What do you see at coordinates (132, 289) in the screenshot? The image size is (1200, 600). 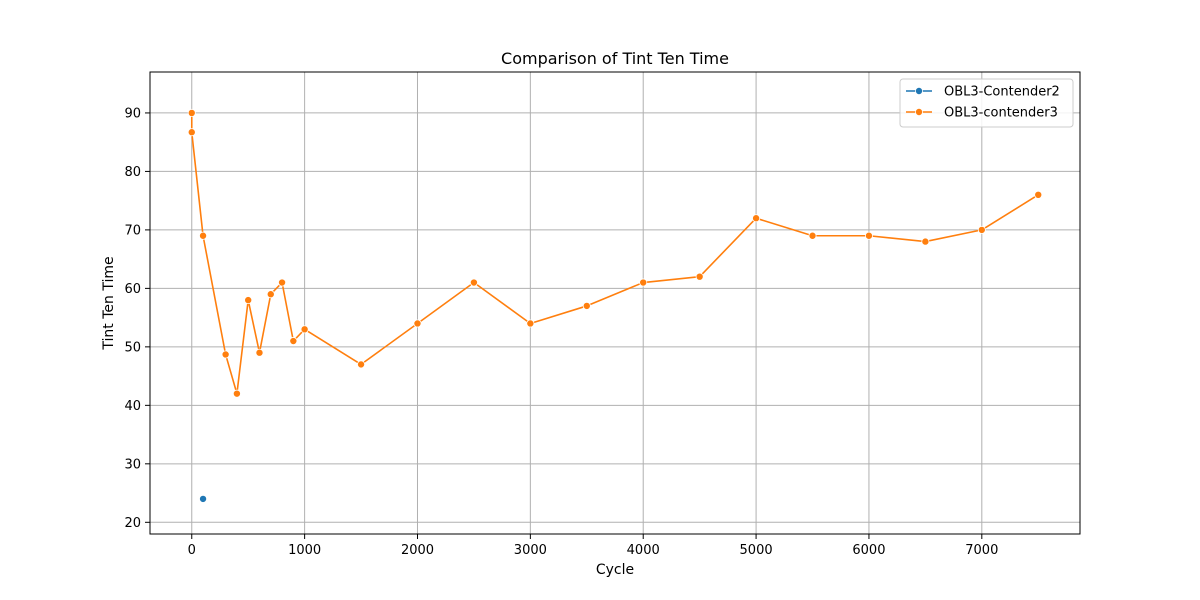 I see `y-tick-label: 60` at bounding box center [132, 289].